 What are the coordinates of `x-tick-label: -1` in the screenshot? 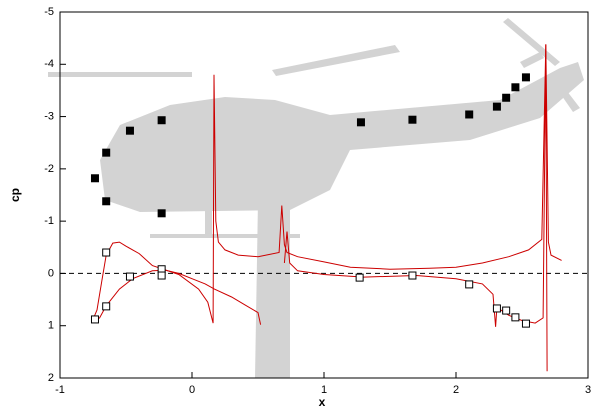 It's located at (60, 390).